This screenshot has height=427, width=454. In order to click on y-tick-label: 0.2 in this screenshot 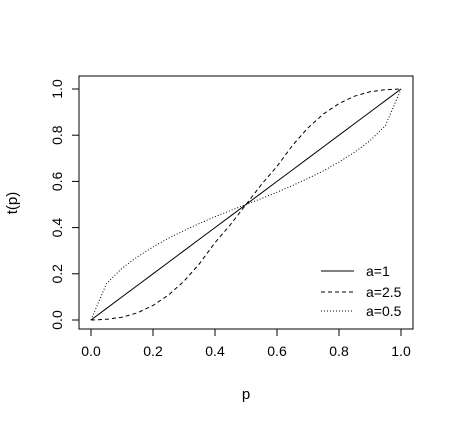, I will do `click(57, 274)`.